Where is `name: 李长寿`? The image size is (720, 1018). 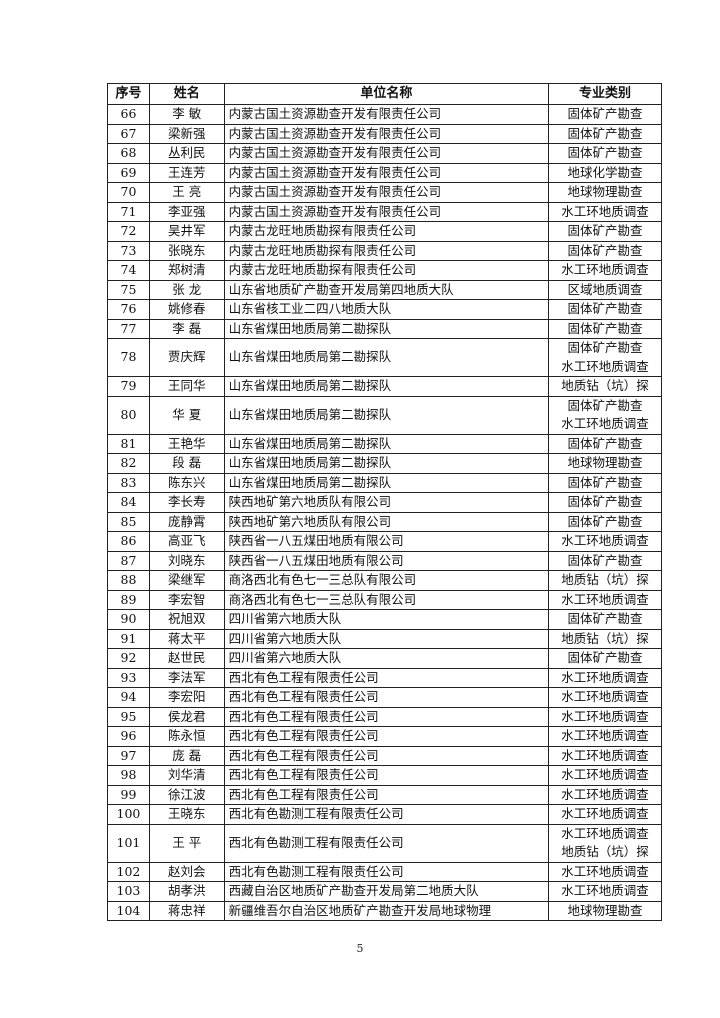 name: 李长寿 is located at coordinates (186, 502).